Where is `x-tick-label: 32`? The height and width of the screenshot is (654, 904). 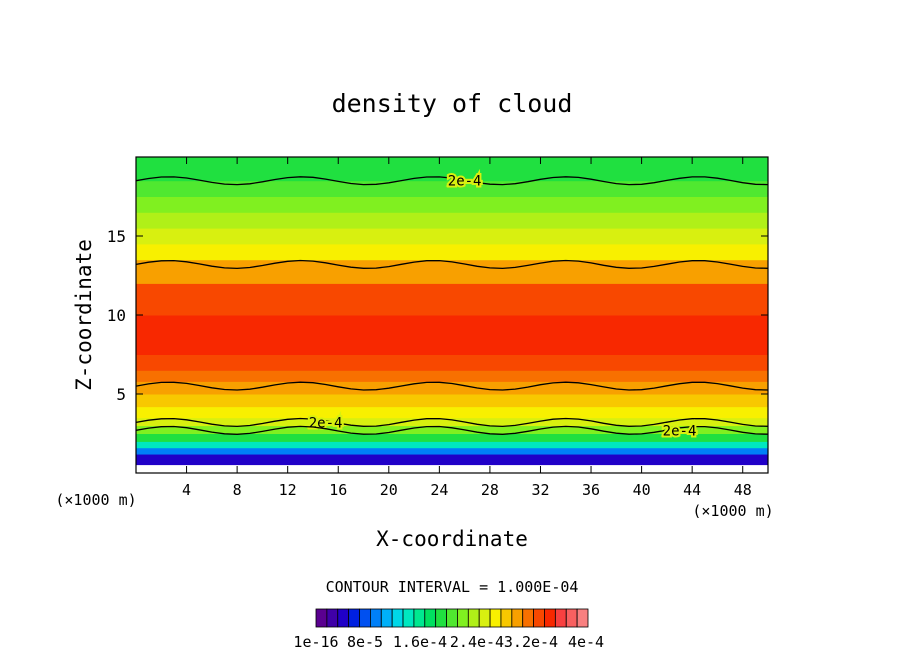
x-tick-label: 32 is located at coordinates (540, 490).